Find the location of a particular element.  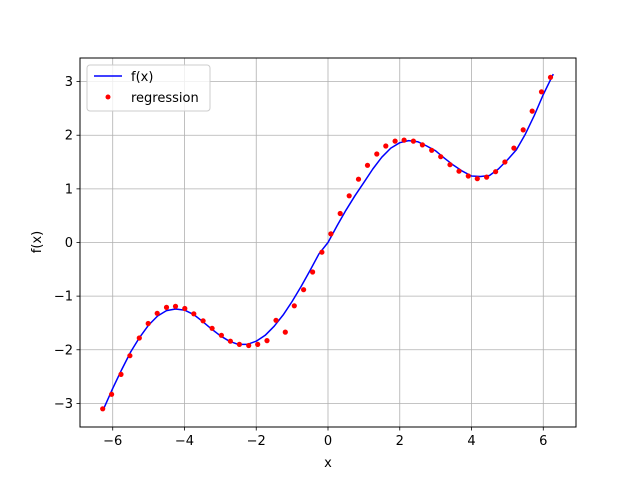

y-tick-label: 3 is located at coordinates (69, 82).